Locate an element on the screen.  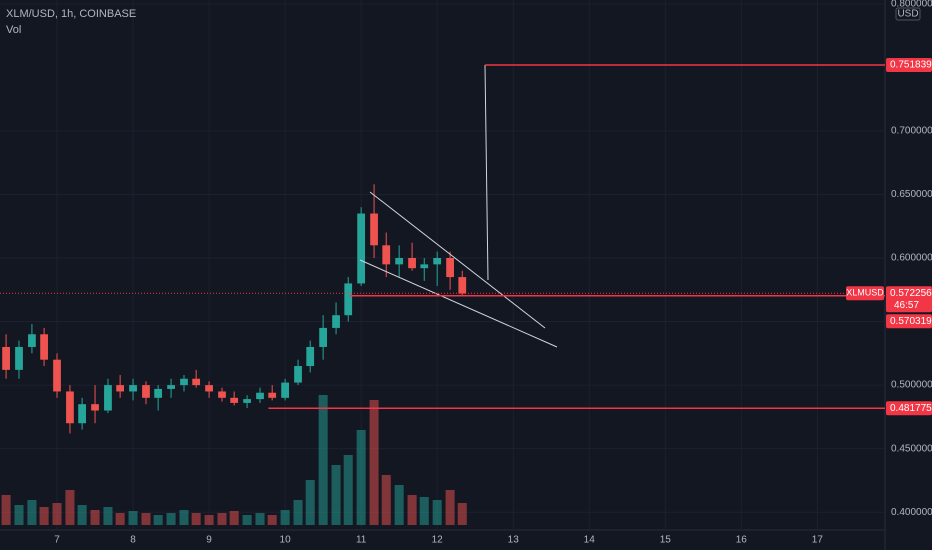
x-tick-label: 15 is located at coordinates (666, 540).